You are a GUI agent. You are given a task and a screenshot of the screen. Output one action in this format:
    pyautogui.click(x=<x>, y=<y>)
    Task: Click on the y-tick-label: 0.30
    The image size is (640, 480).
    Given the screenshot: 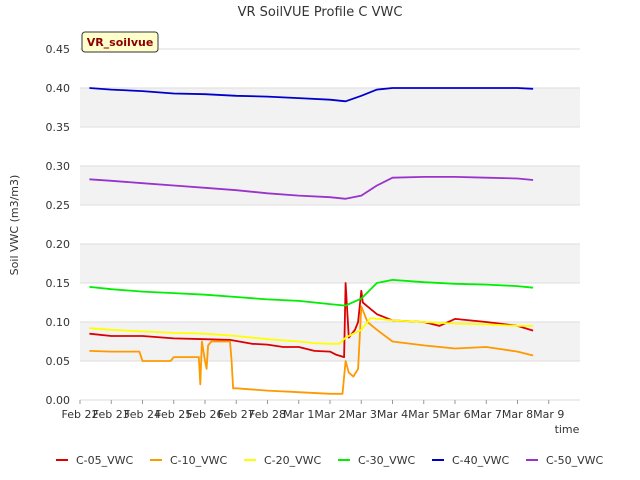 What is the action you would take?
    pyautogui.click(x=58, y=166)
    